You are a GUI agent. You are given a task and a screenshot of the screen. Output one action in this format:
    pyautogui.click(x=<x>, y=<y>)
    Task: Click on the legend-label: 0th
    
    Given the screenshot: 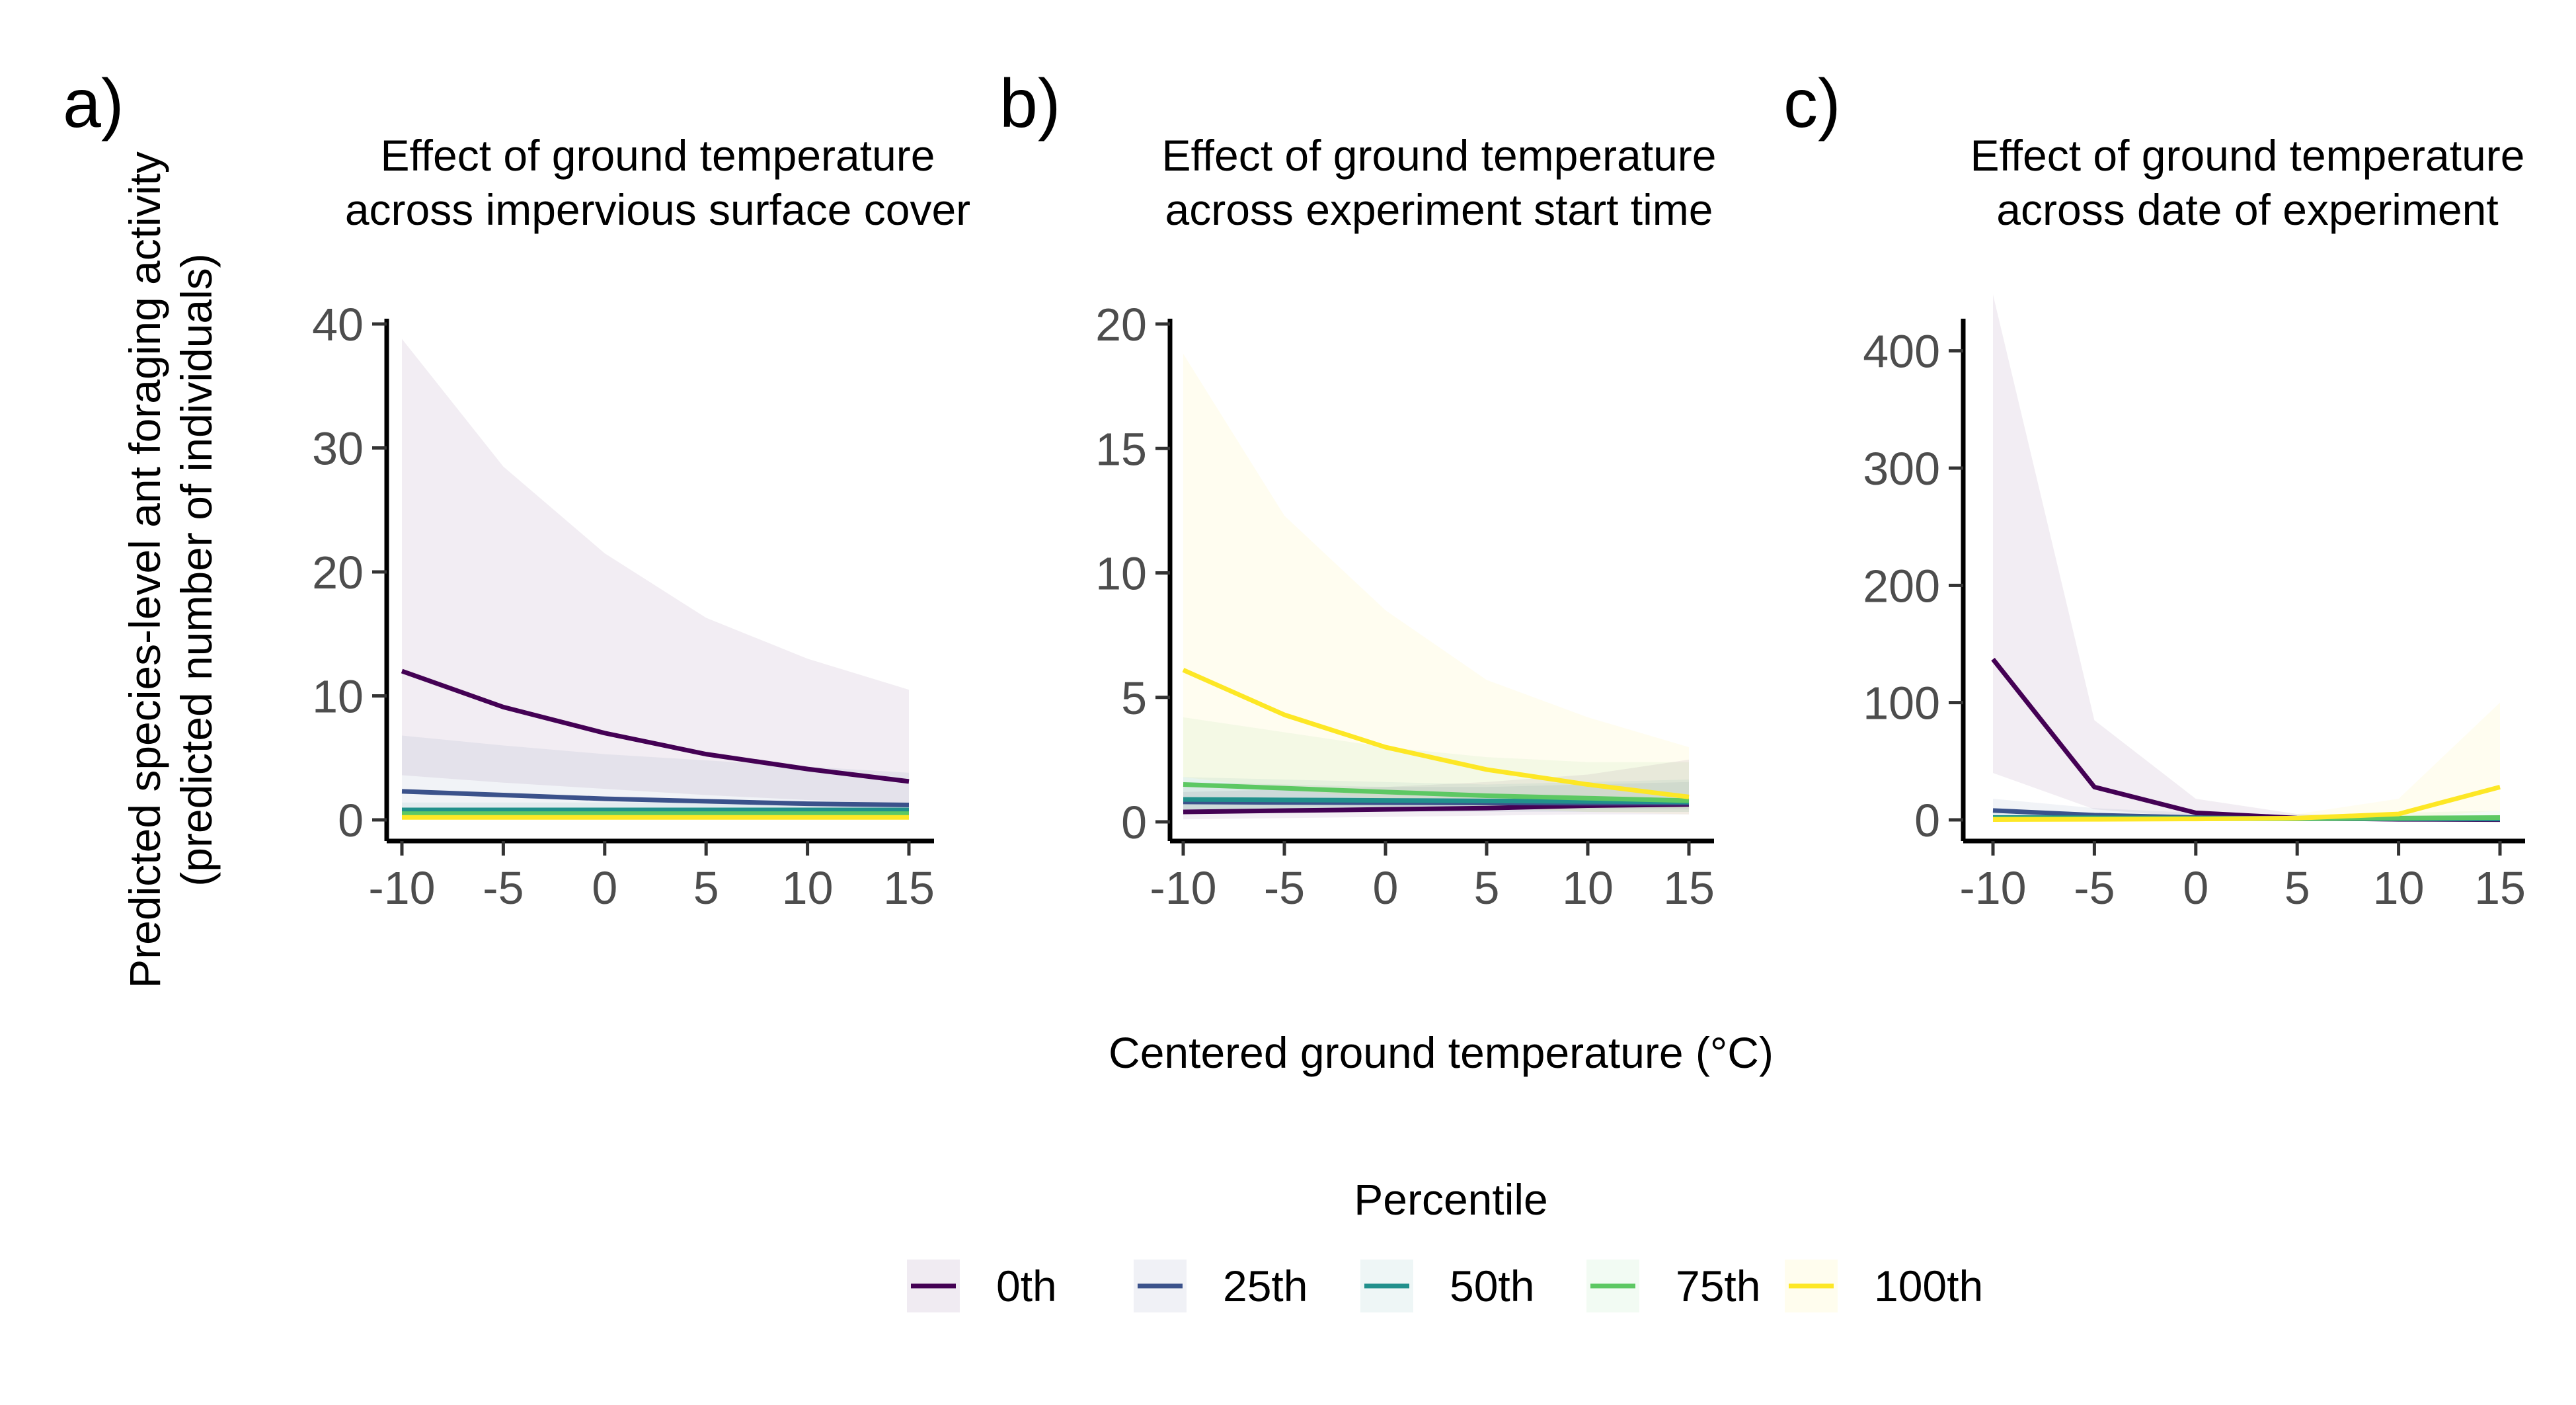 What is the action you would take?
    pyautogui.click(x=1026, y=1286)
    